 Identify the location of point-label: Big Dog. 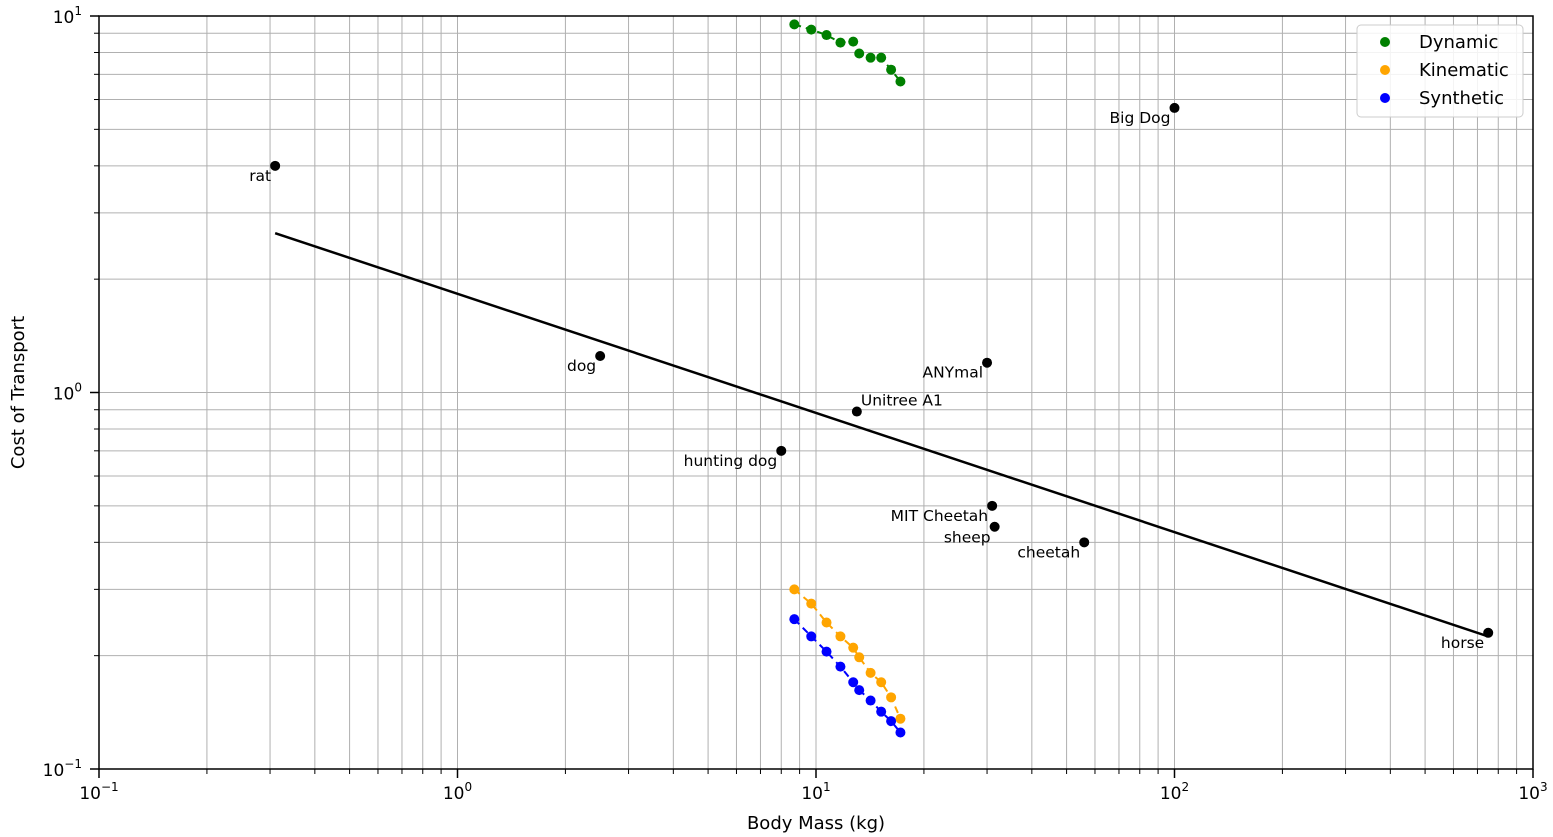
(1140, 118).